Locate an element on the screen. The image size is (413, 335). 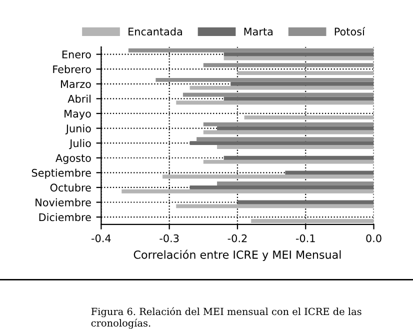
x-axis-title: Correlación entre ICRE y MEI Mensual is located at coordinates (237, 256).